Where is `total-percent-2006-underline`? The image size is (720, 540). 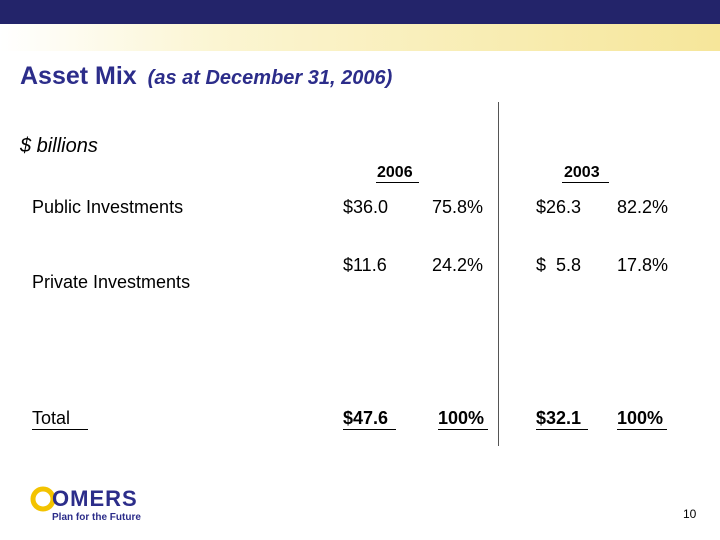 total-percent-2006-underline is located at coordinates (463, 429).